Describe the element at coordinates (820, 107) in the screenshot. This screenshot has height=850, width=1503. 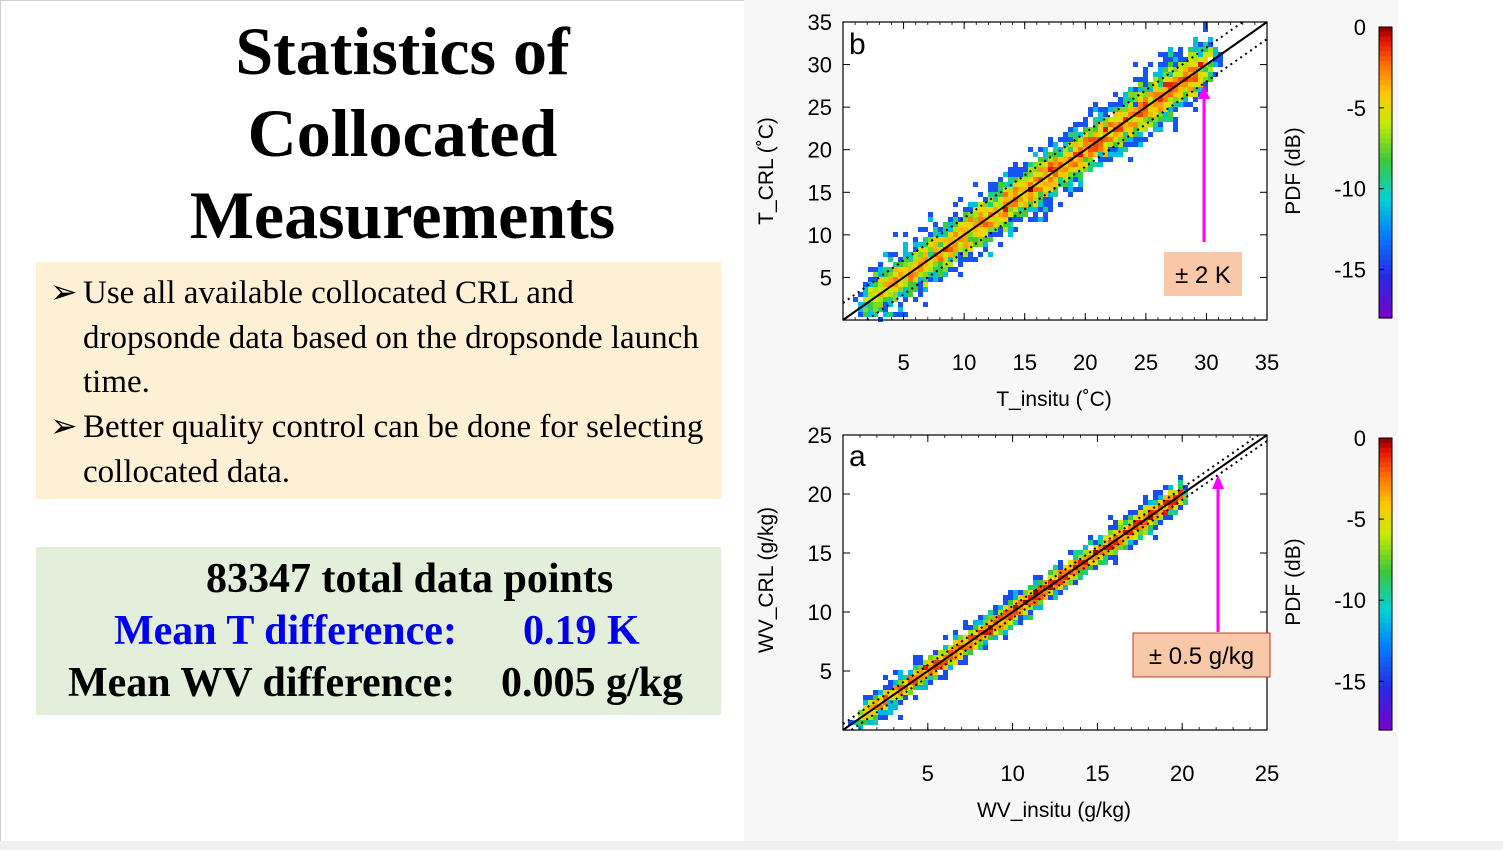
I see `y-tick-label: 25` at that location.